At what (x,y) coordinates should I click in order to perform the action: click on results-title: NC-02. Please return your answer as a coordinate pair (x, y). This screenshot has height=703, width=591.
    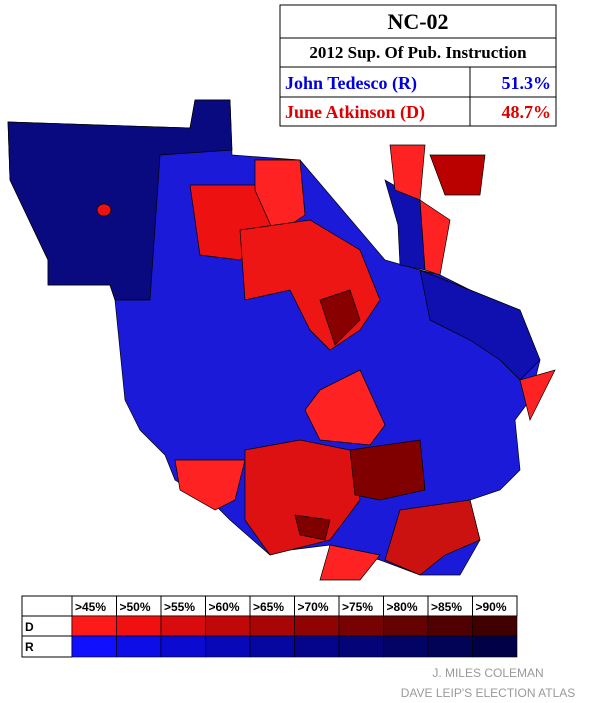
    Looking at the image, I should click on (417, 21).